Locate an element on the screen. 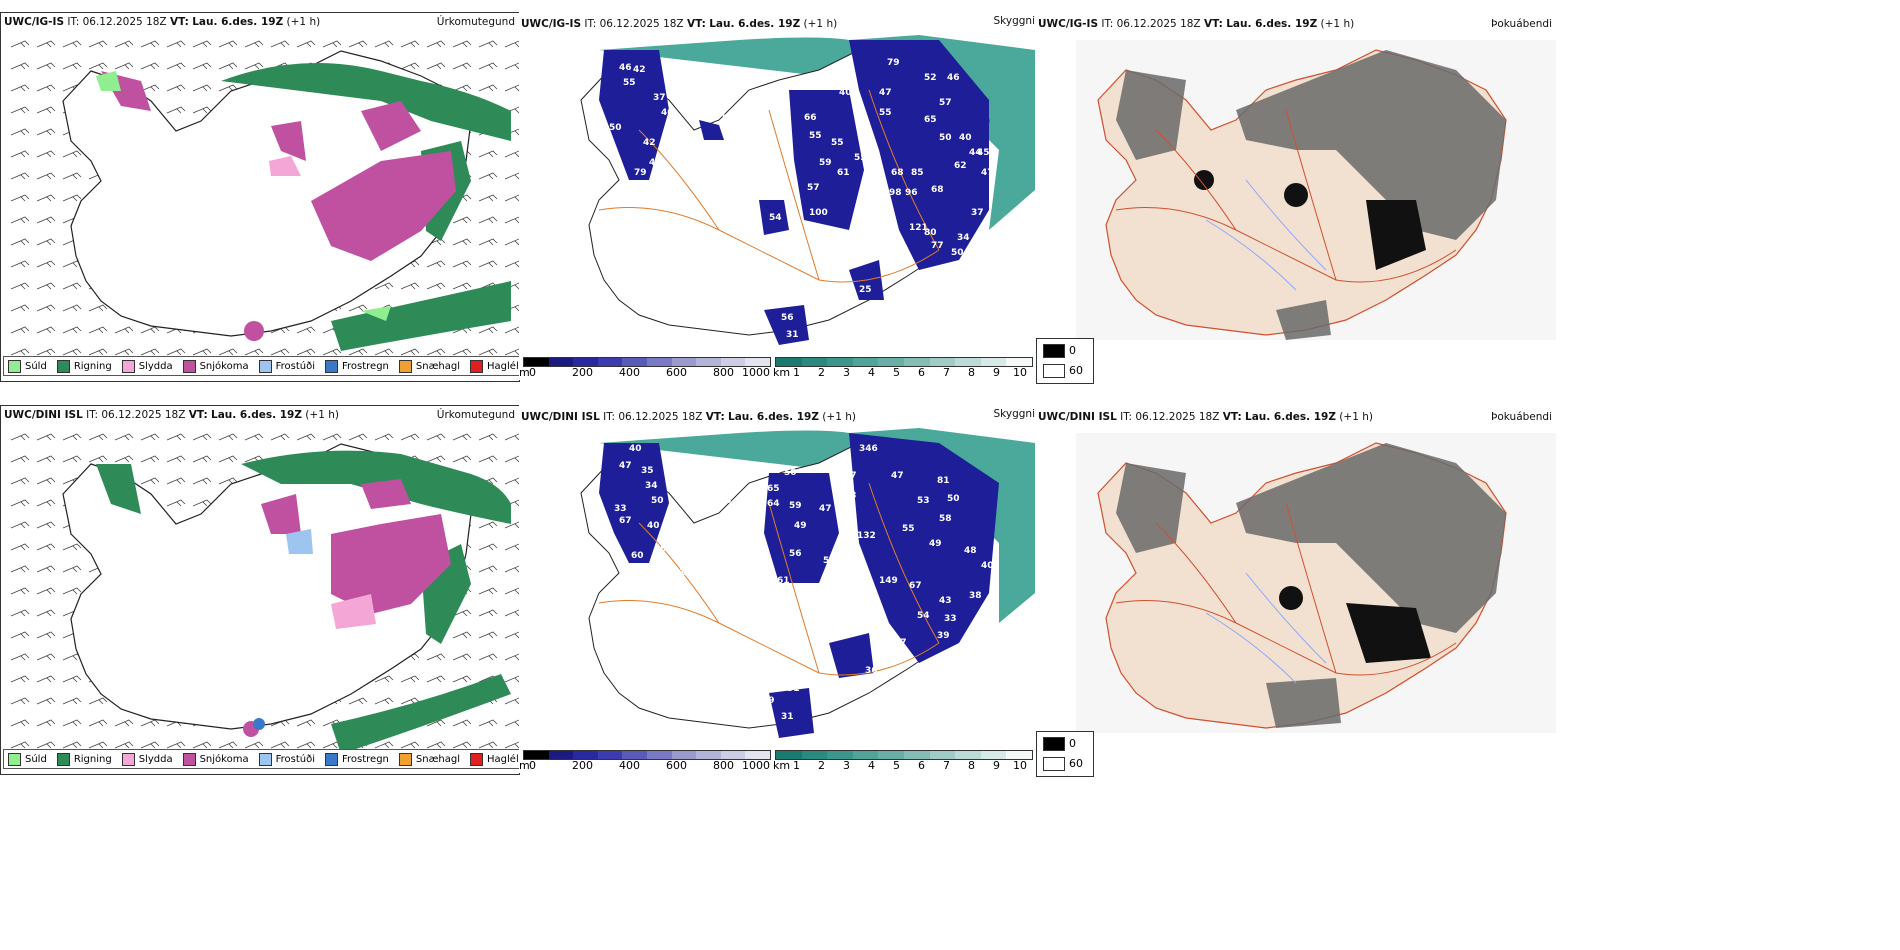  svg-text: 36 is located at coordinates (871, 671).